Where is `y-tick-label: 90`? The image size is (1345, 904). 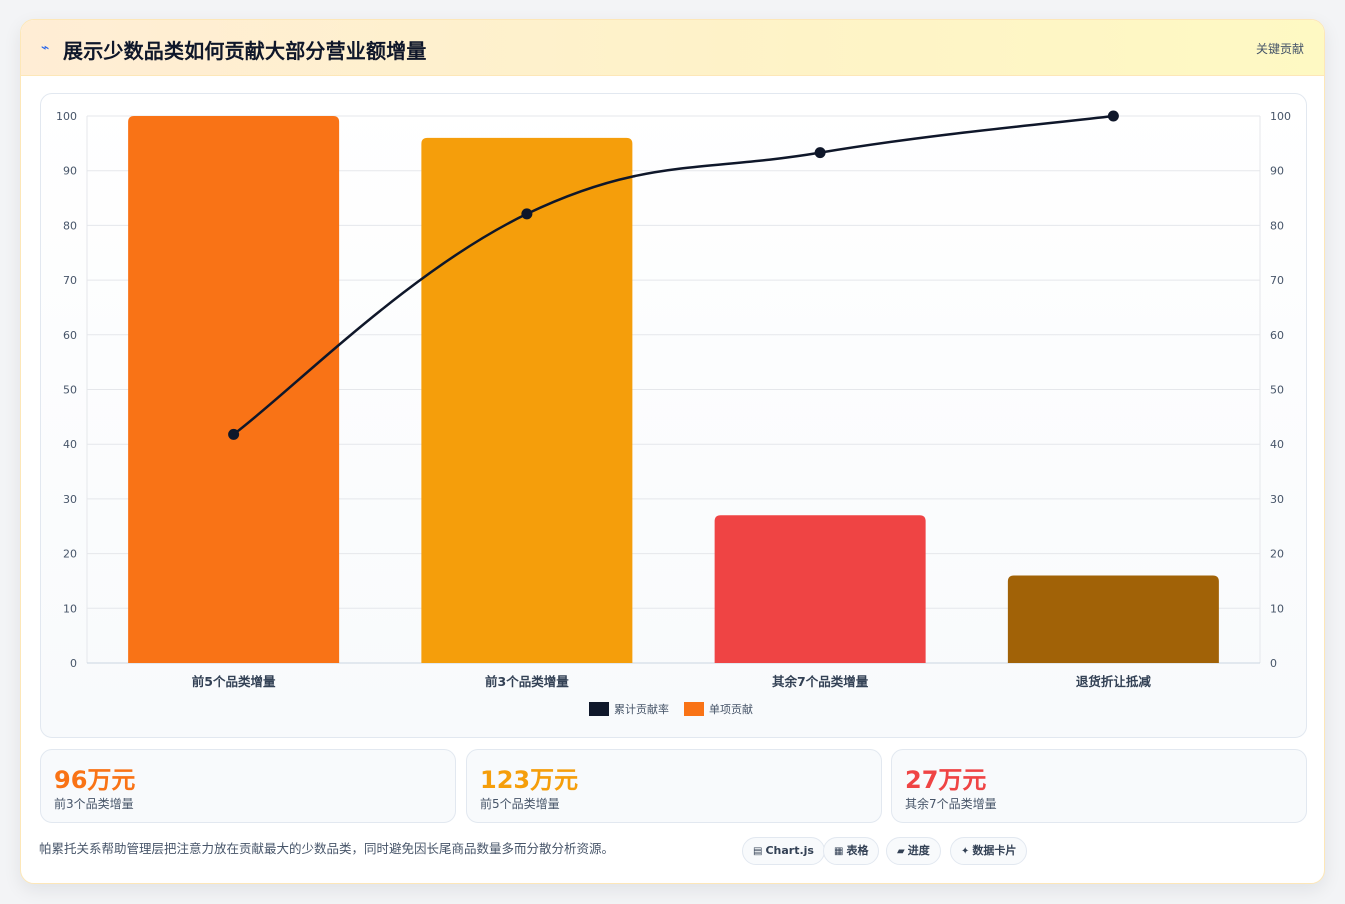
y-tick-label: 90 is located at coordinates (70, 171).